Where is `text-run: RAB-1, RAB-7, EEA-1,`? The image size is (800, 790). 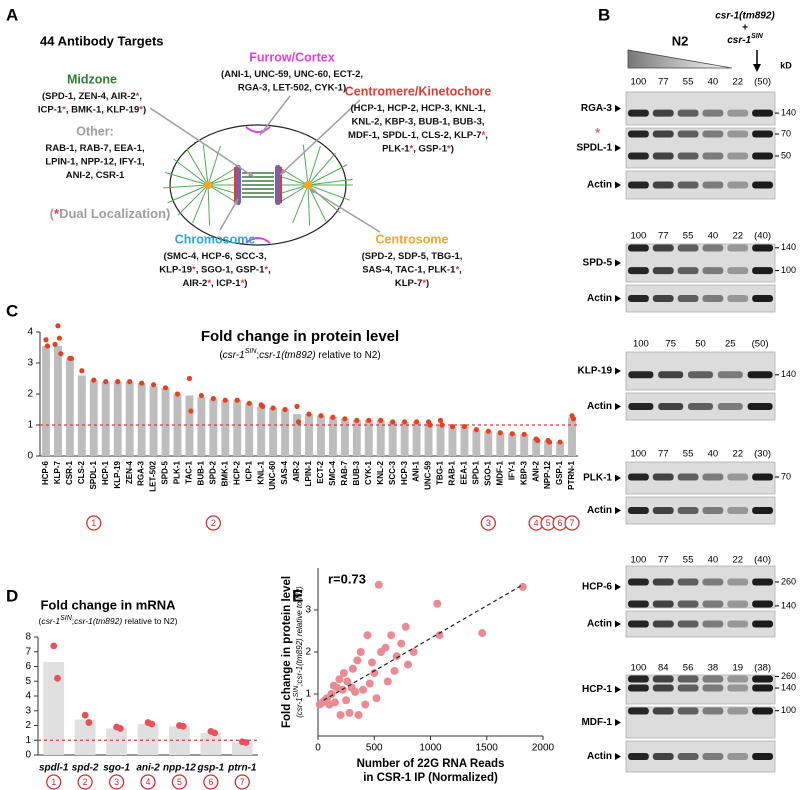 text-run: RAB-1, RAB-7, EEA-1, is located at coordinates (94, 148).